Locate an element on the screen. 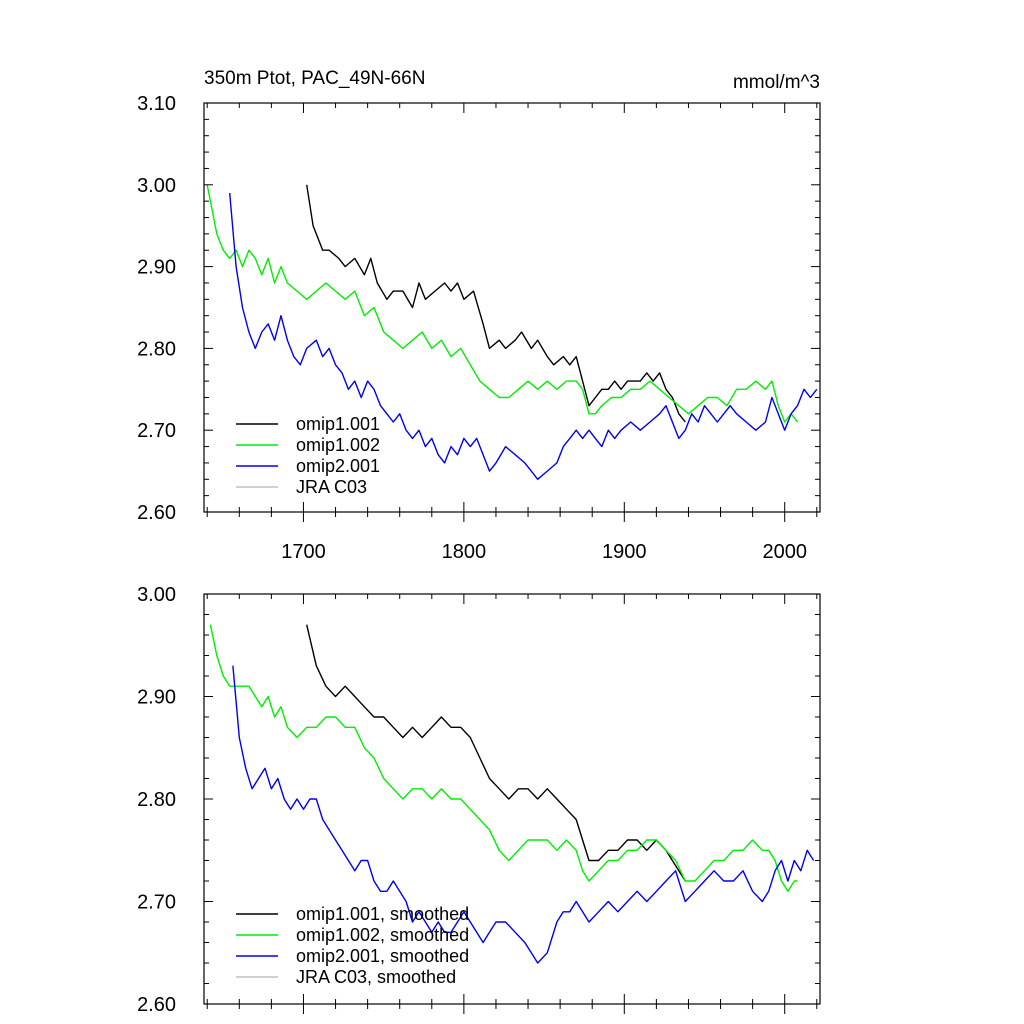 The height and width of the screenshot is (1024, 1024). legend-label: omip1.001, smoothed is located at coordinates (382, 914).